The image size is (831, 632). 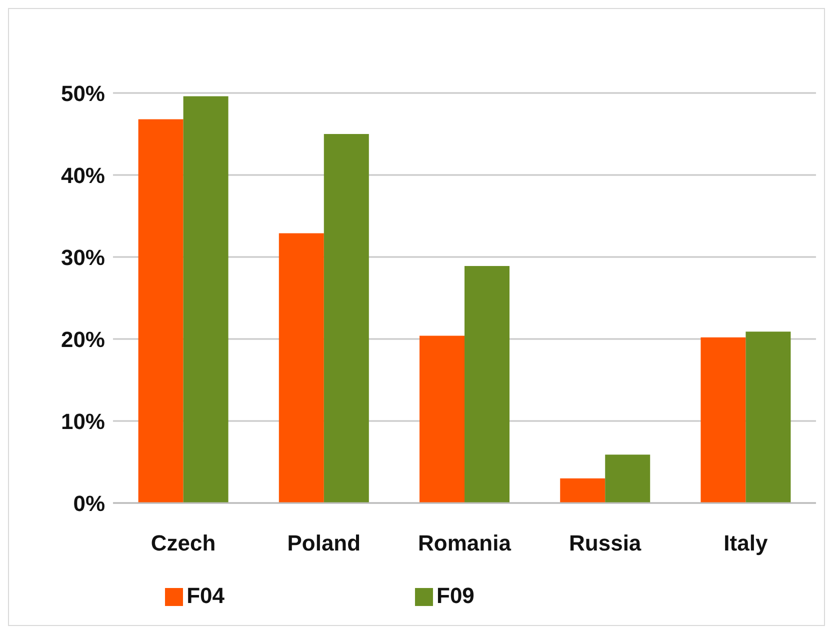 What do you see at coordinates (605, 543) in the screenshot?
I see `x-tick-label: Russia` at bounding box center [605, 543].